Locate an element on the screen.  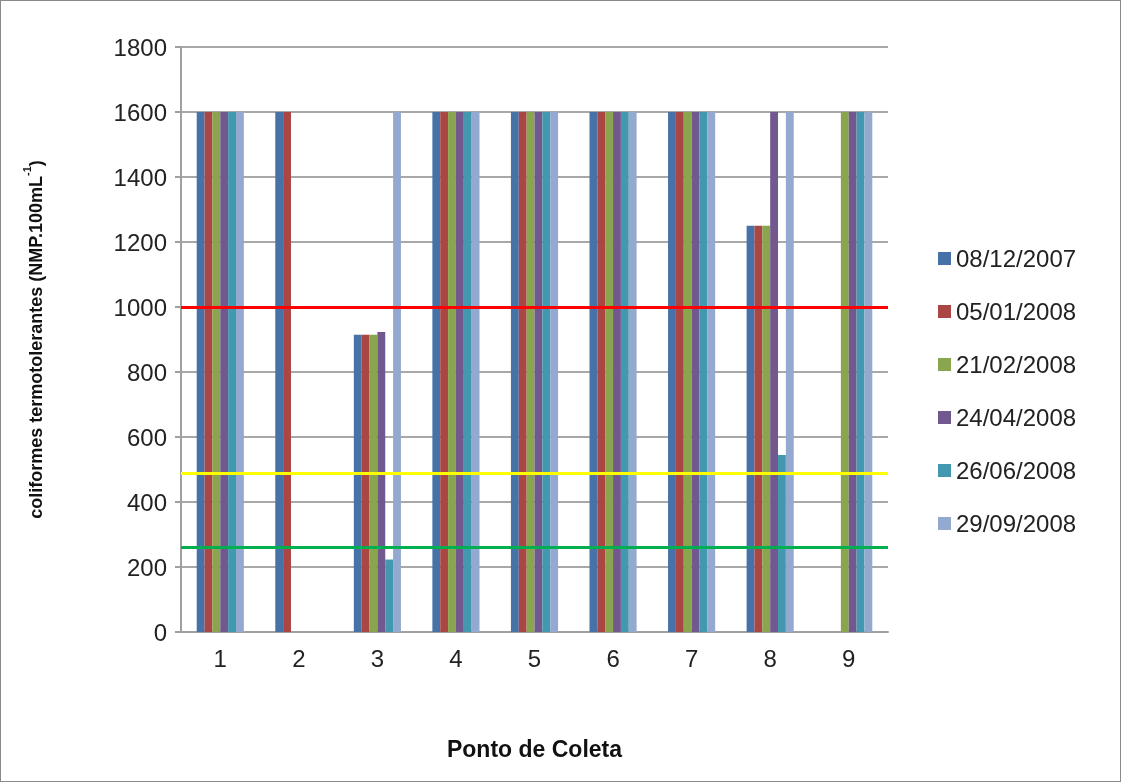
x-tick-label: 3 is located at coordinates (377, 658).